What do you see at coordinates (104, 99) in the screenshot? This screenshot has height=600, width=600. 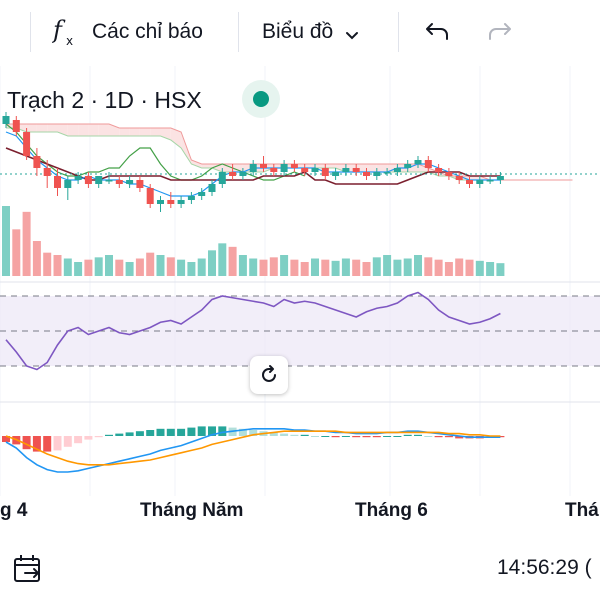 I see `symbol-legend-text: Trạch 2 · 1D · HSX` at bounding box center [104, 99].